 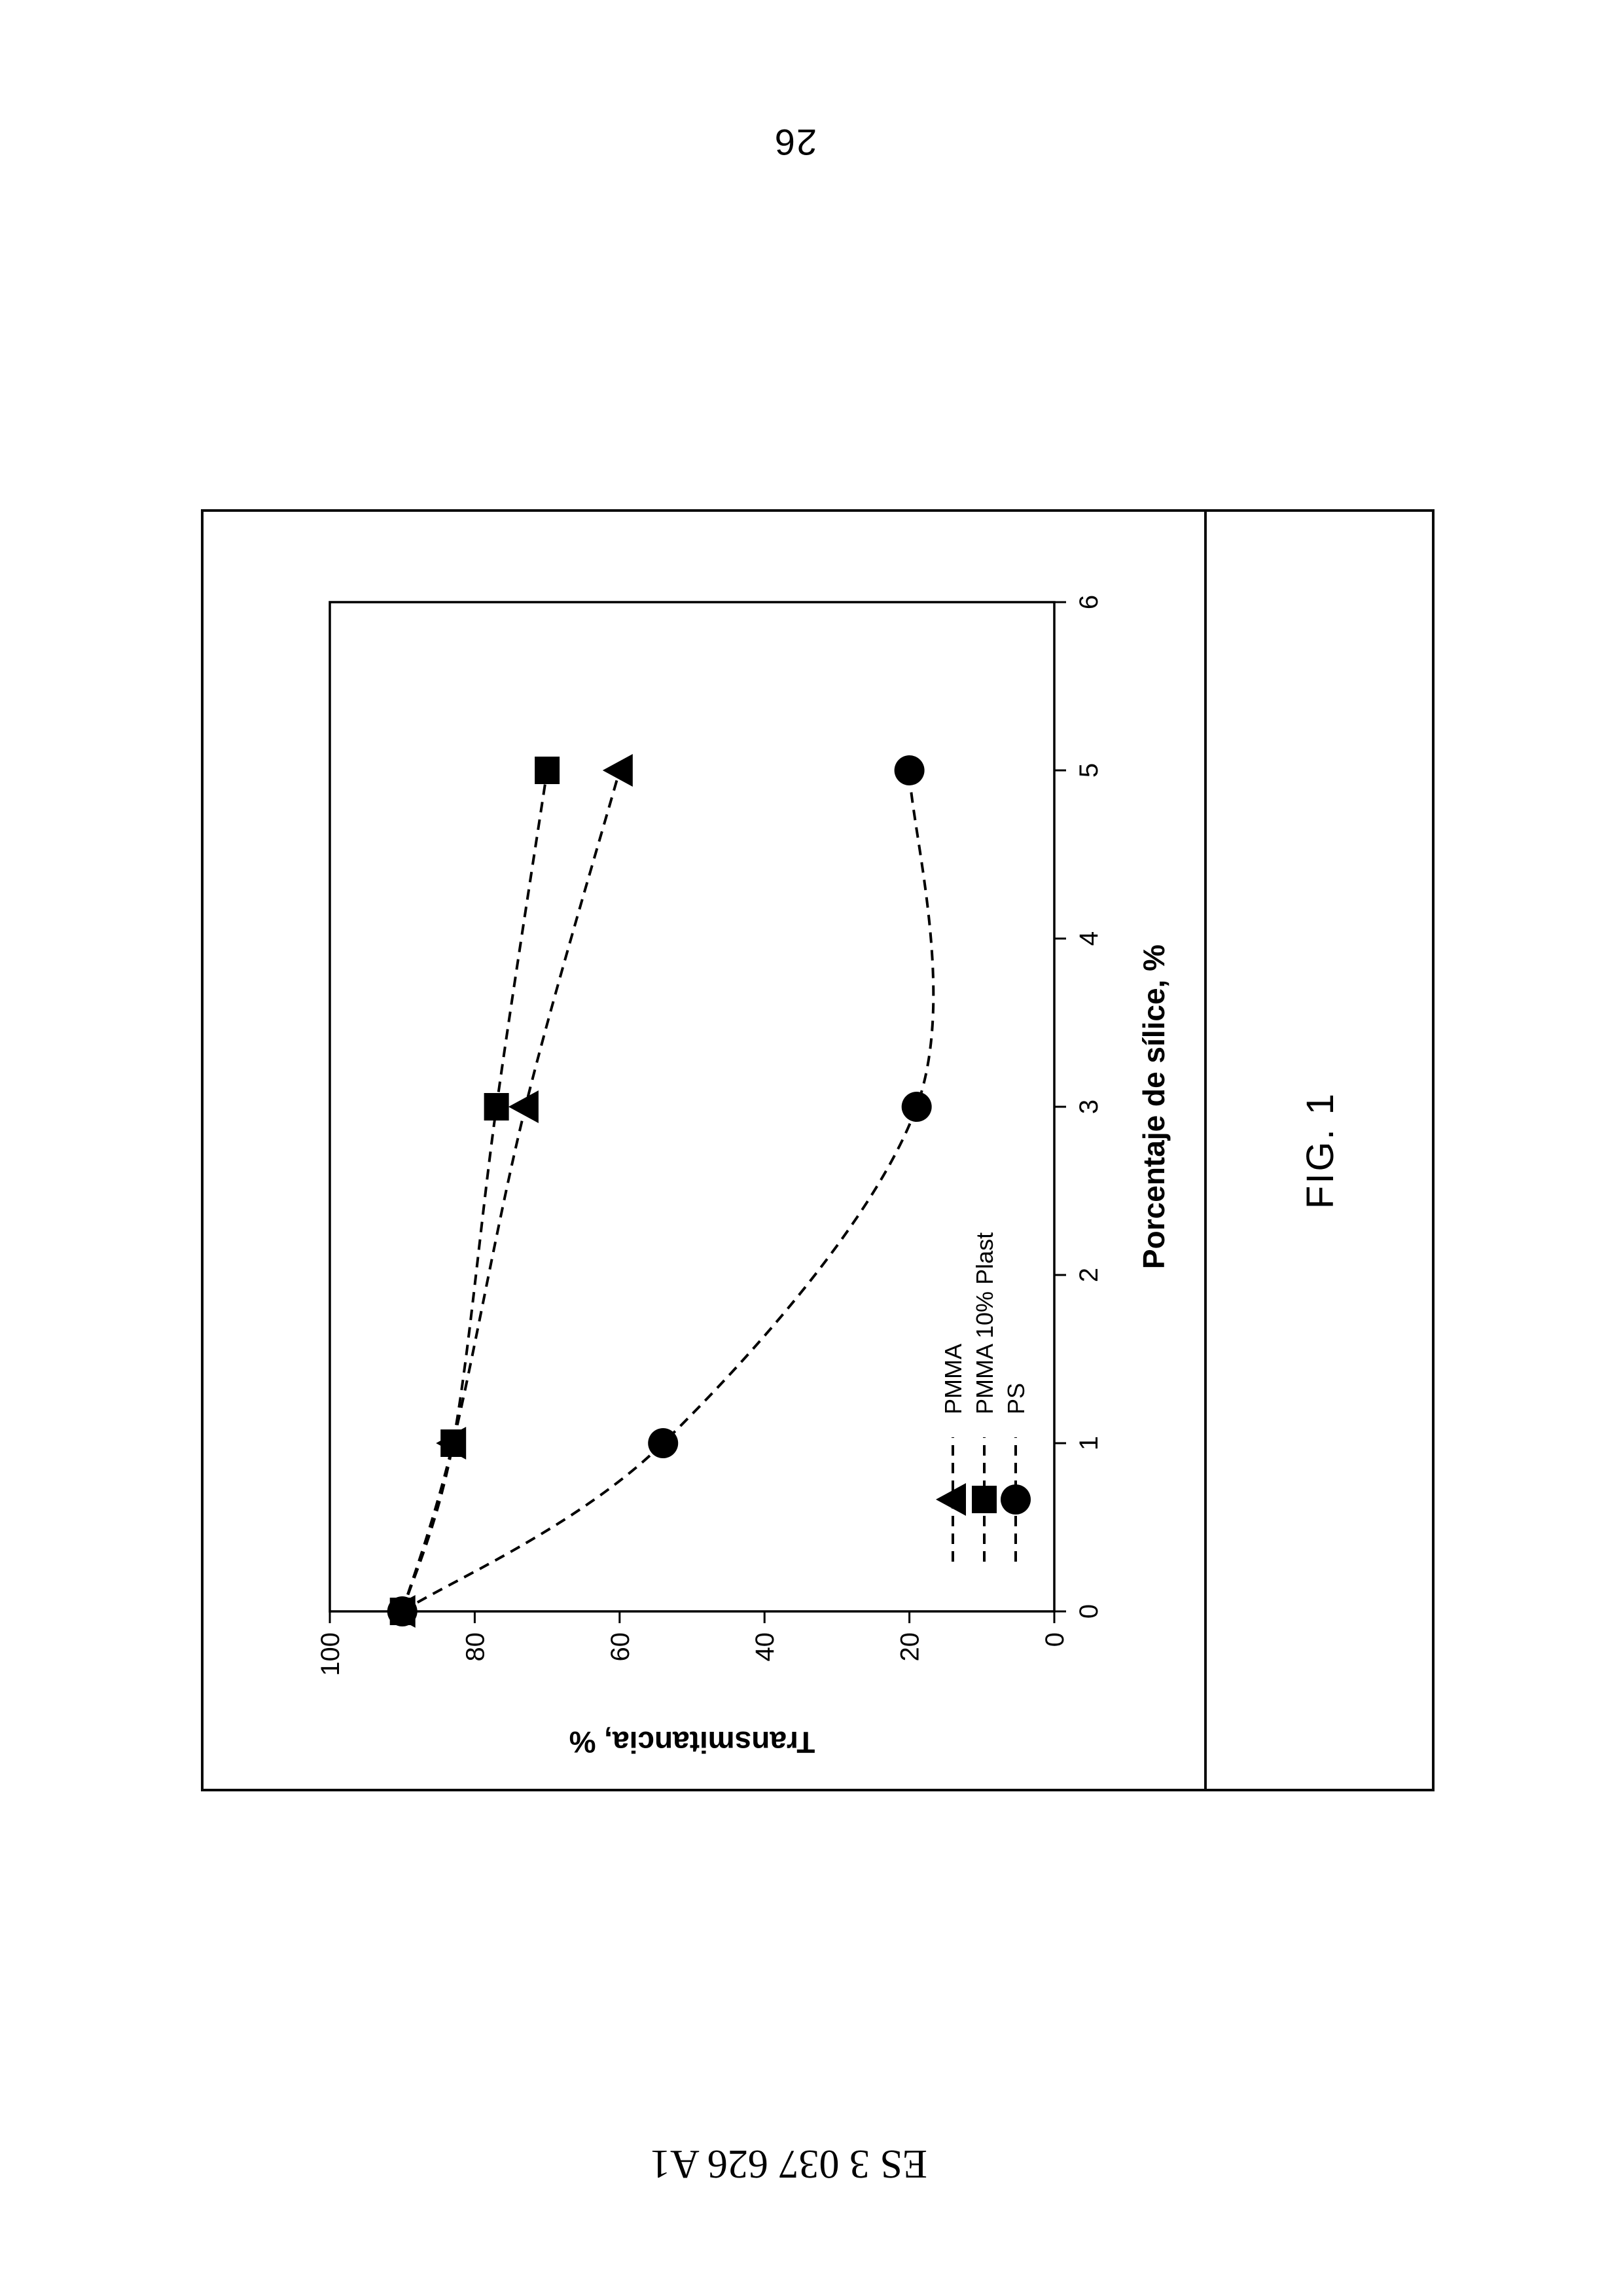 I want to click on patent-publication-number: ES 3 037 626 A1, so click(x=788, y=2164).